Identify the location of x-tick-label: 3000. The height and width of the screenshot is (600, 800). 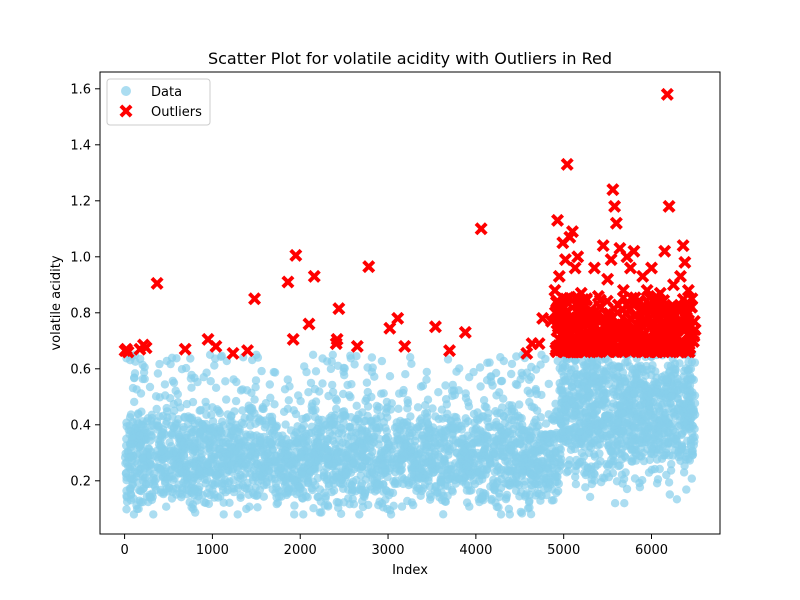
(387, 550).